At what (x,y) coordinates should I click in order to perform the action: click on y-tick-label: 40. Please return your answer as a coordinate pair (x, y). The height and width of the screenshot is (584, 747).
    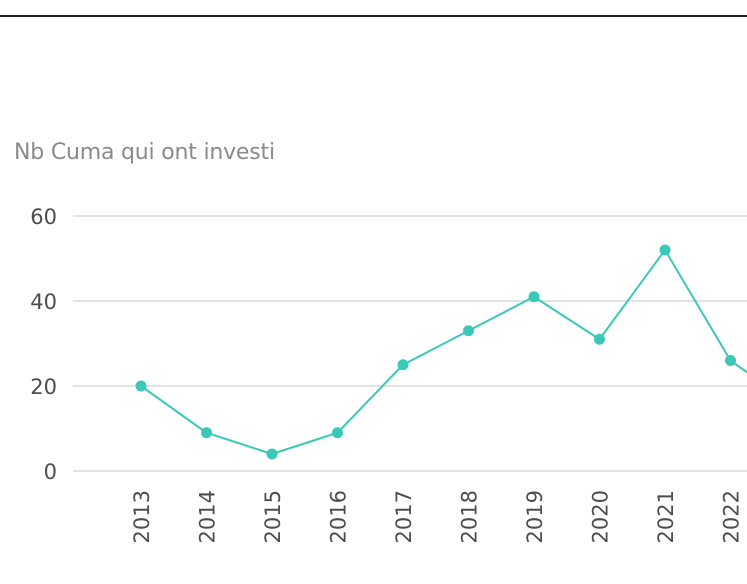
    Looking at the image, I should click on (43, 302).